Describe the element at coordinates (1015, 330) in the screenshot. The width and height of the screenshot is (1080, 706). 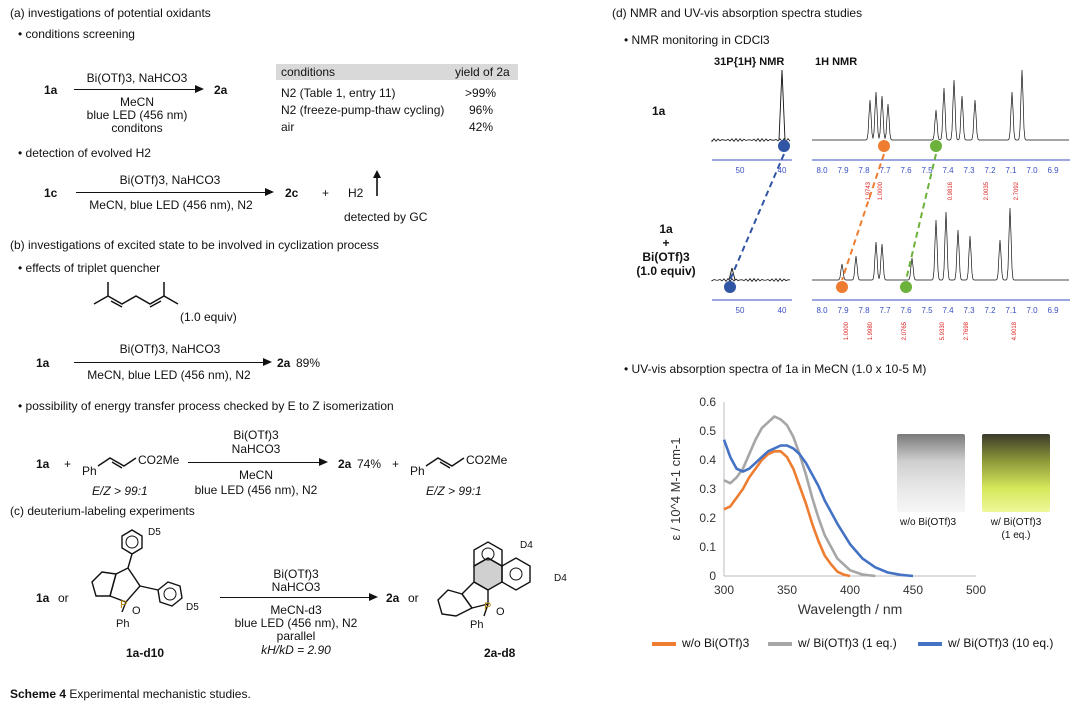
I see `integral-value: 4.9018` at that location.